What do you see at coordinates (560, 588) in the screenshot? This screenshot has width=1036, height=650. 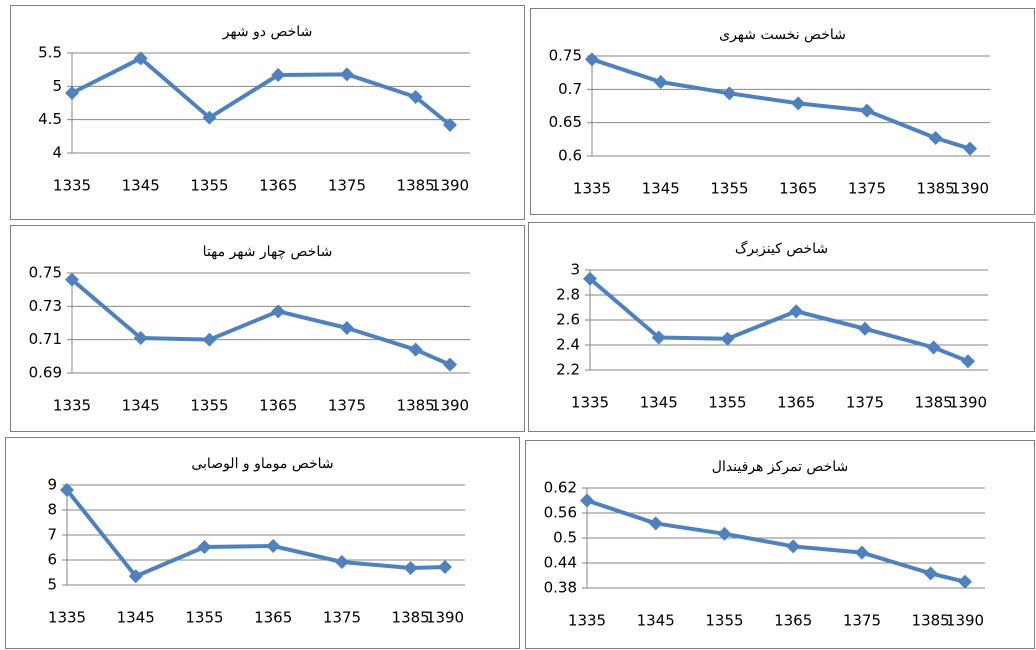 I see `y-tick-label: 0.38` at bounding box center [560, 588].